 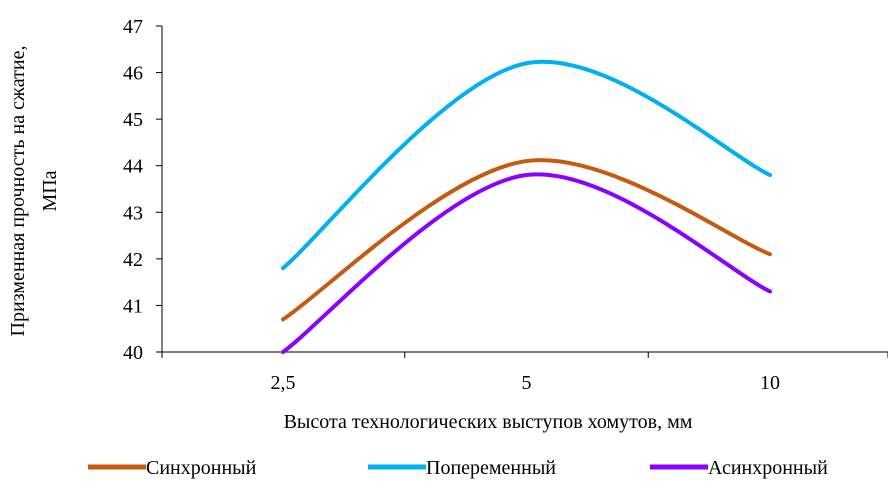 I want to click on y-axis-label-line-1: Призменная прочность на сжатие,, so click(x=18, y=191).